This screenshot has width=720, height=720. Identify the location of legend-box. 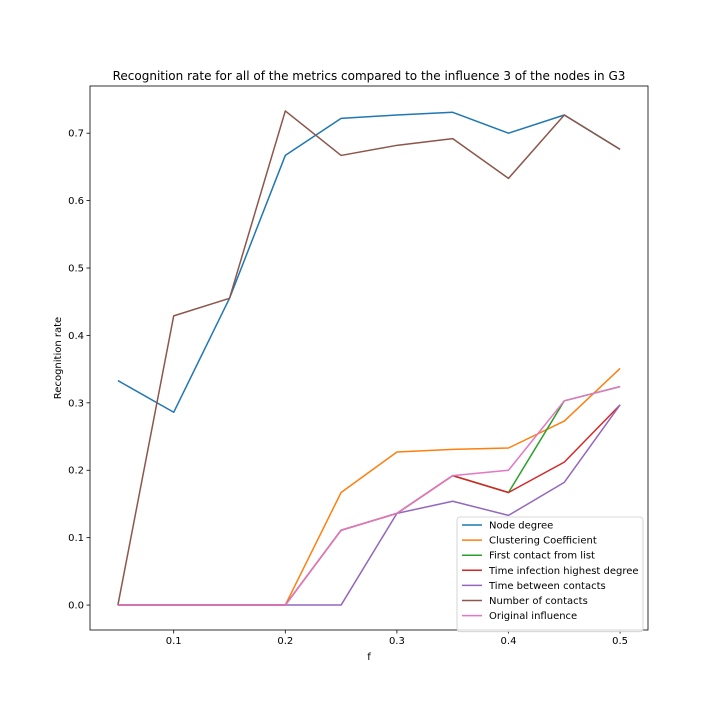
(550, 574).